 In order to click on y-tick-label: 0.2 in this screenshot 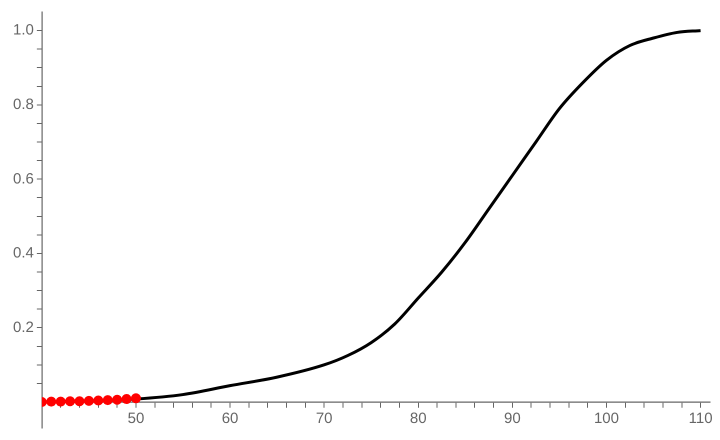, I will do `click(23, 327)`.